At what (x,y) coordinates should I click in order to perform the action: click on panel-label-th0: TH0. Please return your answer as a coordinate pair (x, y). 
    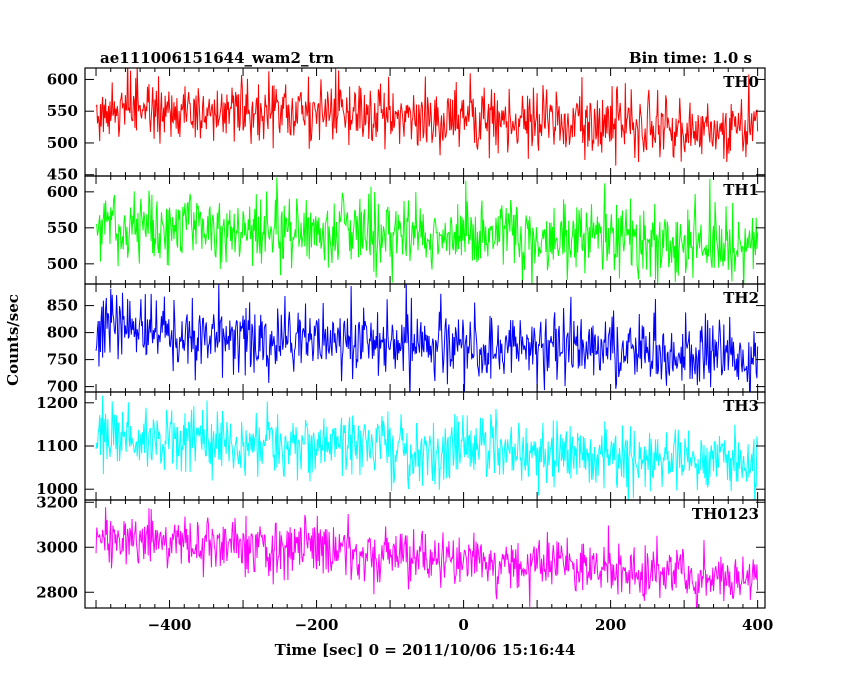
    Looking at the image, I should click on (741, 82).